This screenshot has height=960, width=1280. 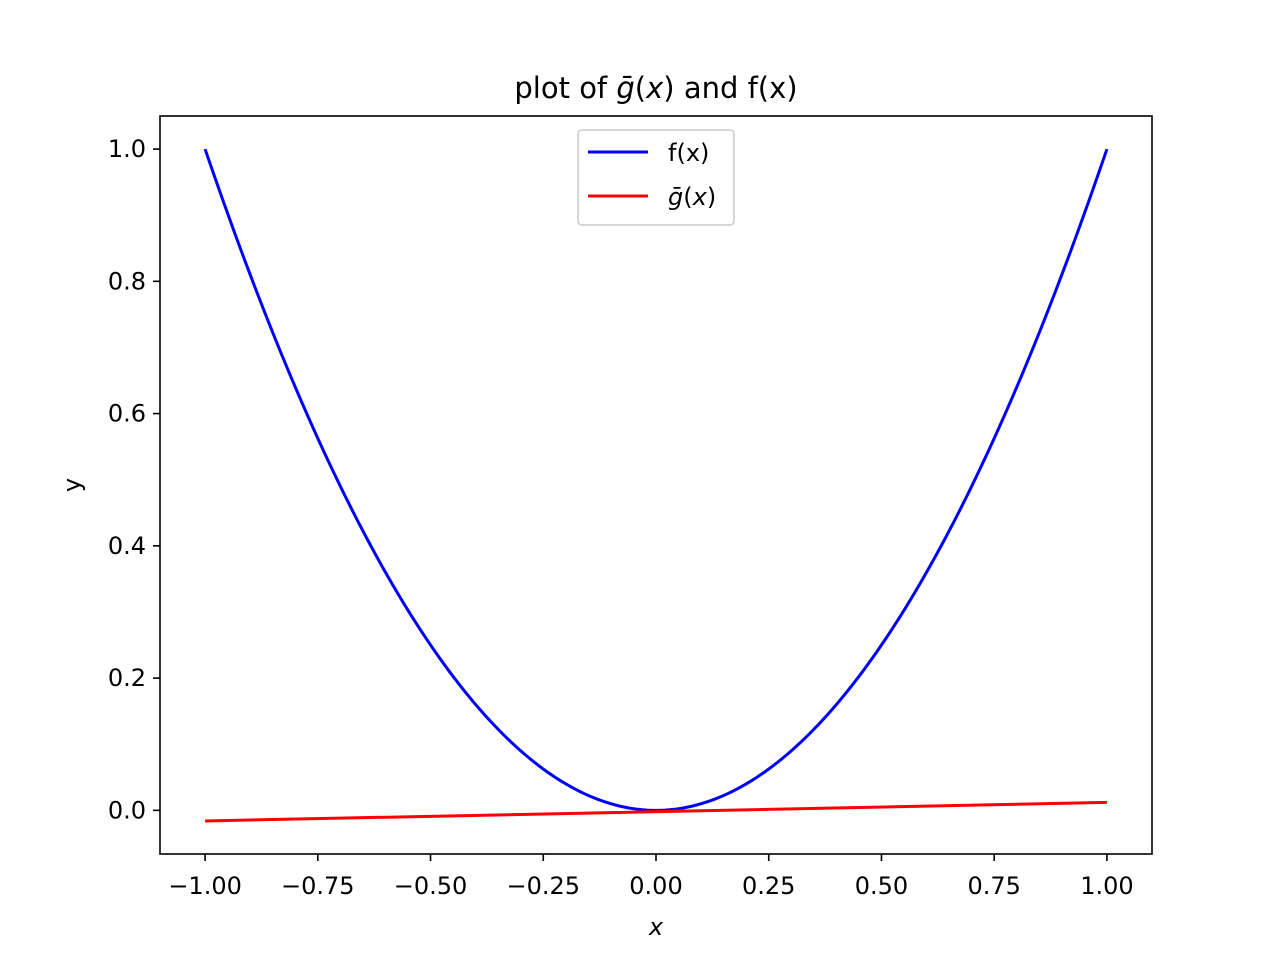 What do you see at coordinates (205, 886) in the screenshot?
I see `x-tick-label: −1.00` at bounding box center [205, 886].